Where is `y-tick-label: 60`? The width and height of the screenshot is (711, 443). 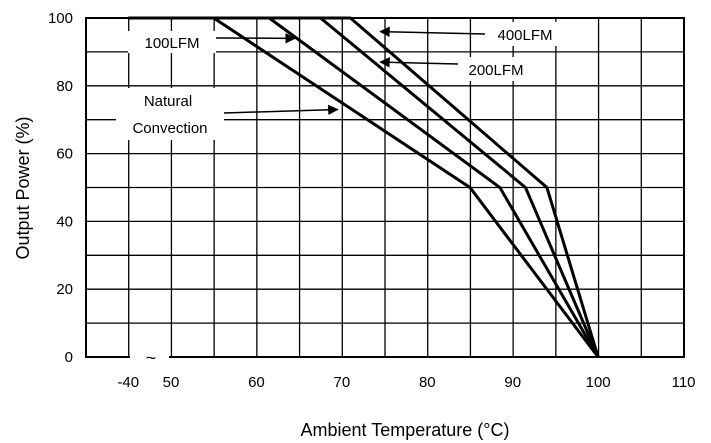 y-tick-label: 60 is located at coordinates (64, 154).